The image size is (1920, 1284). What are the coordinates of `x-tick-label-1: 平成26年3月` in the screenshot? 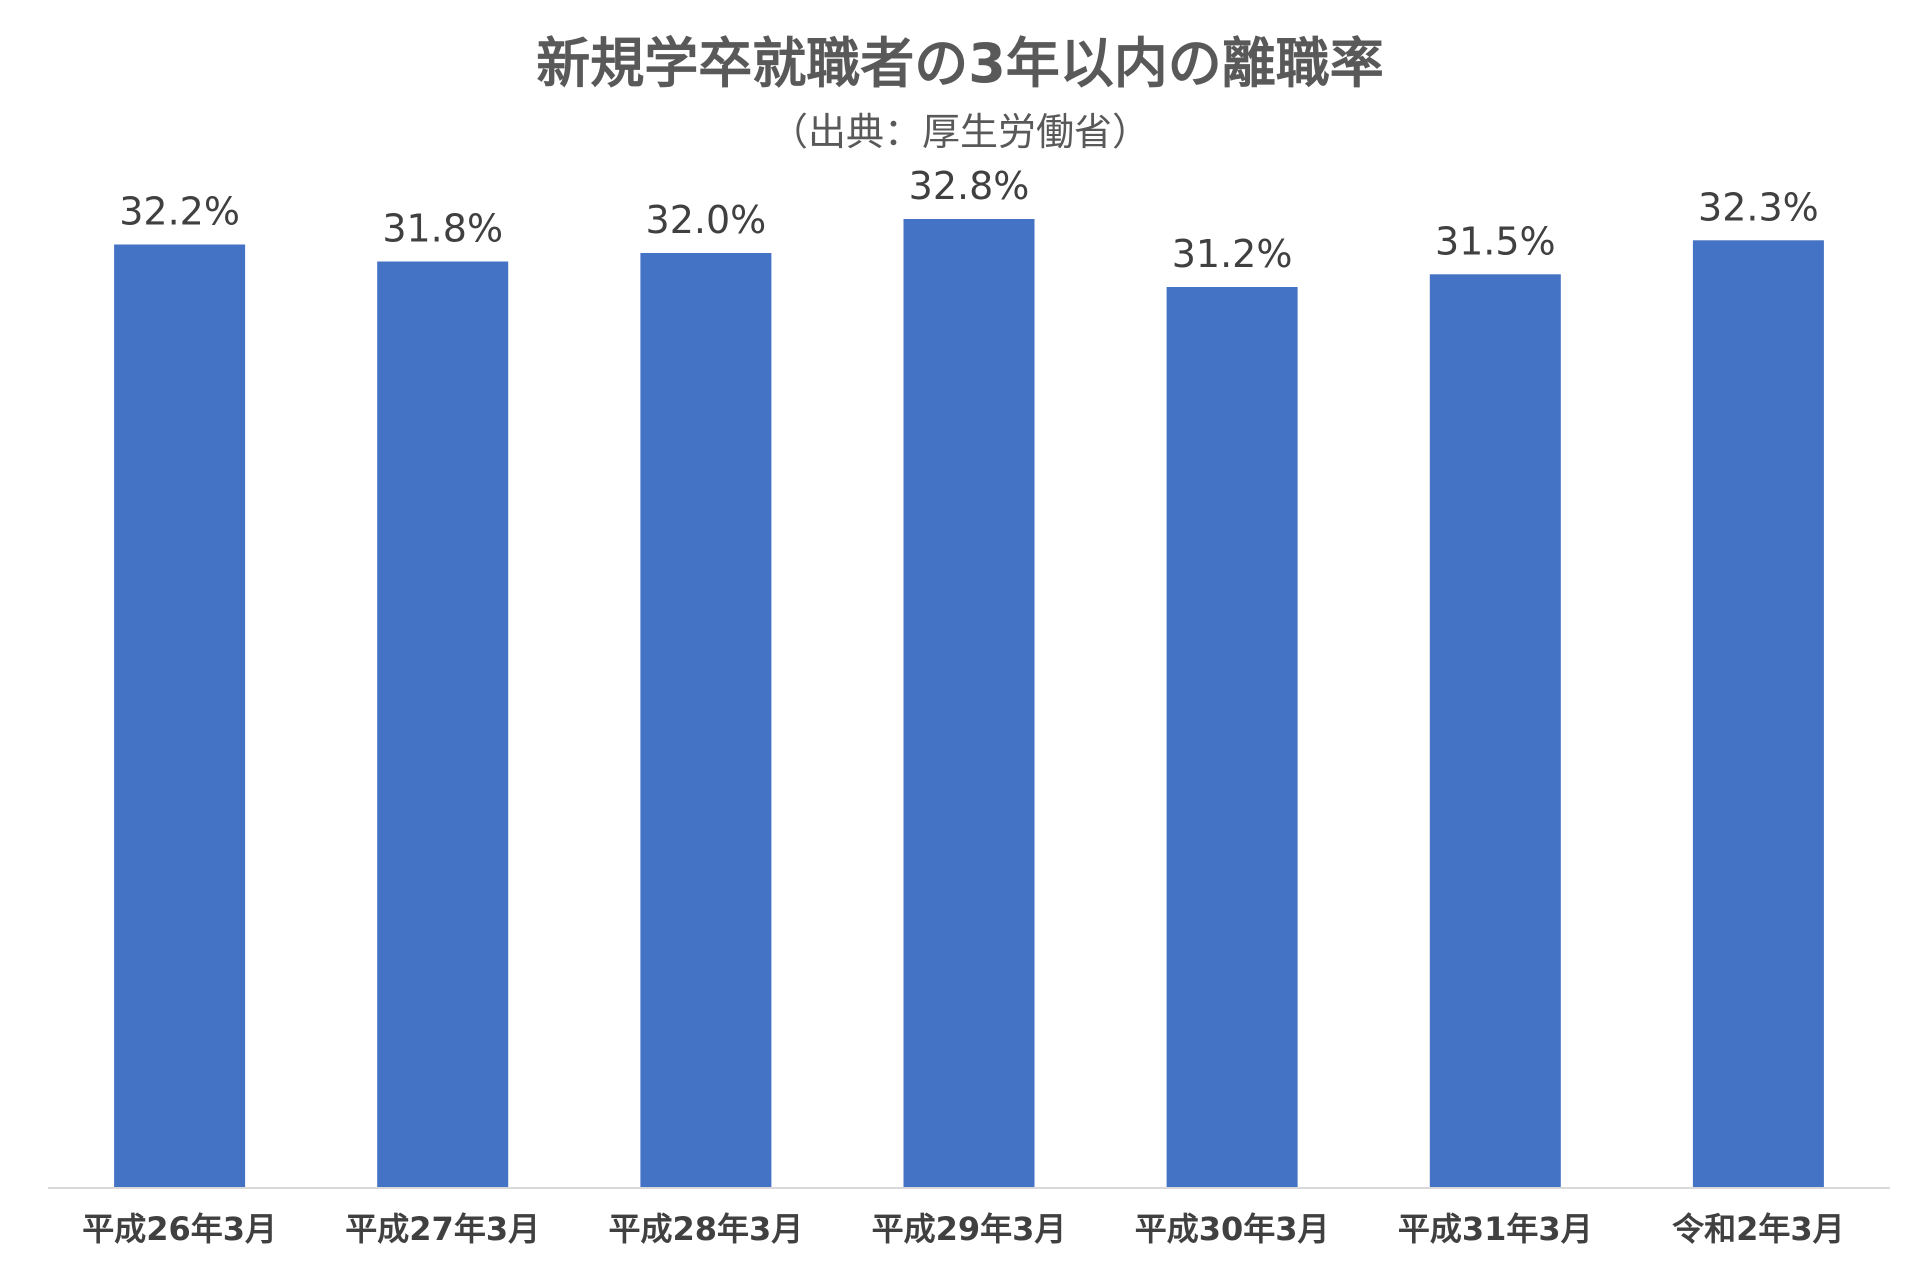 It's located at (179, 1229).